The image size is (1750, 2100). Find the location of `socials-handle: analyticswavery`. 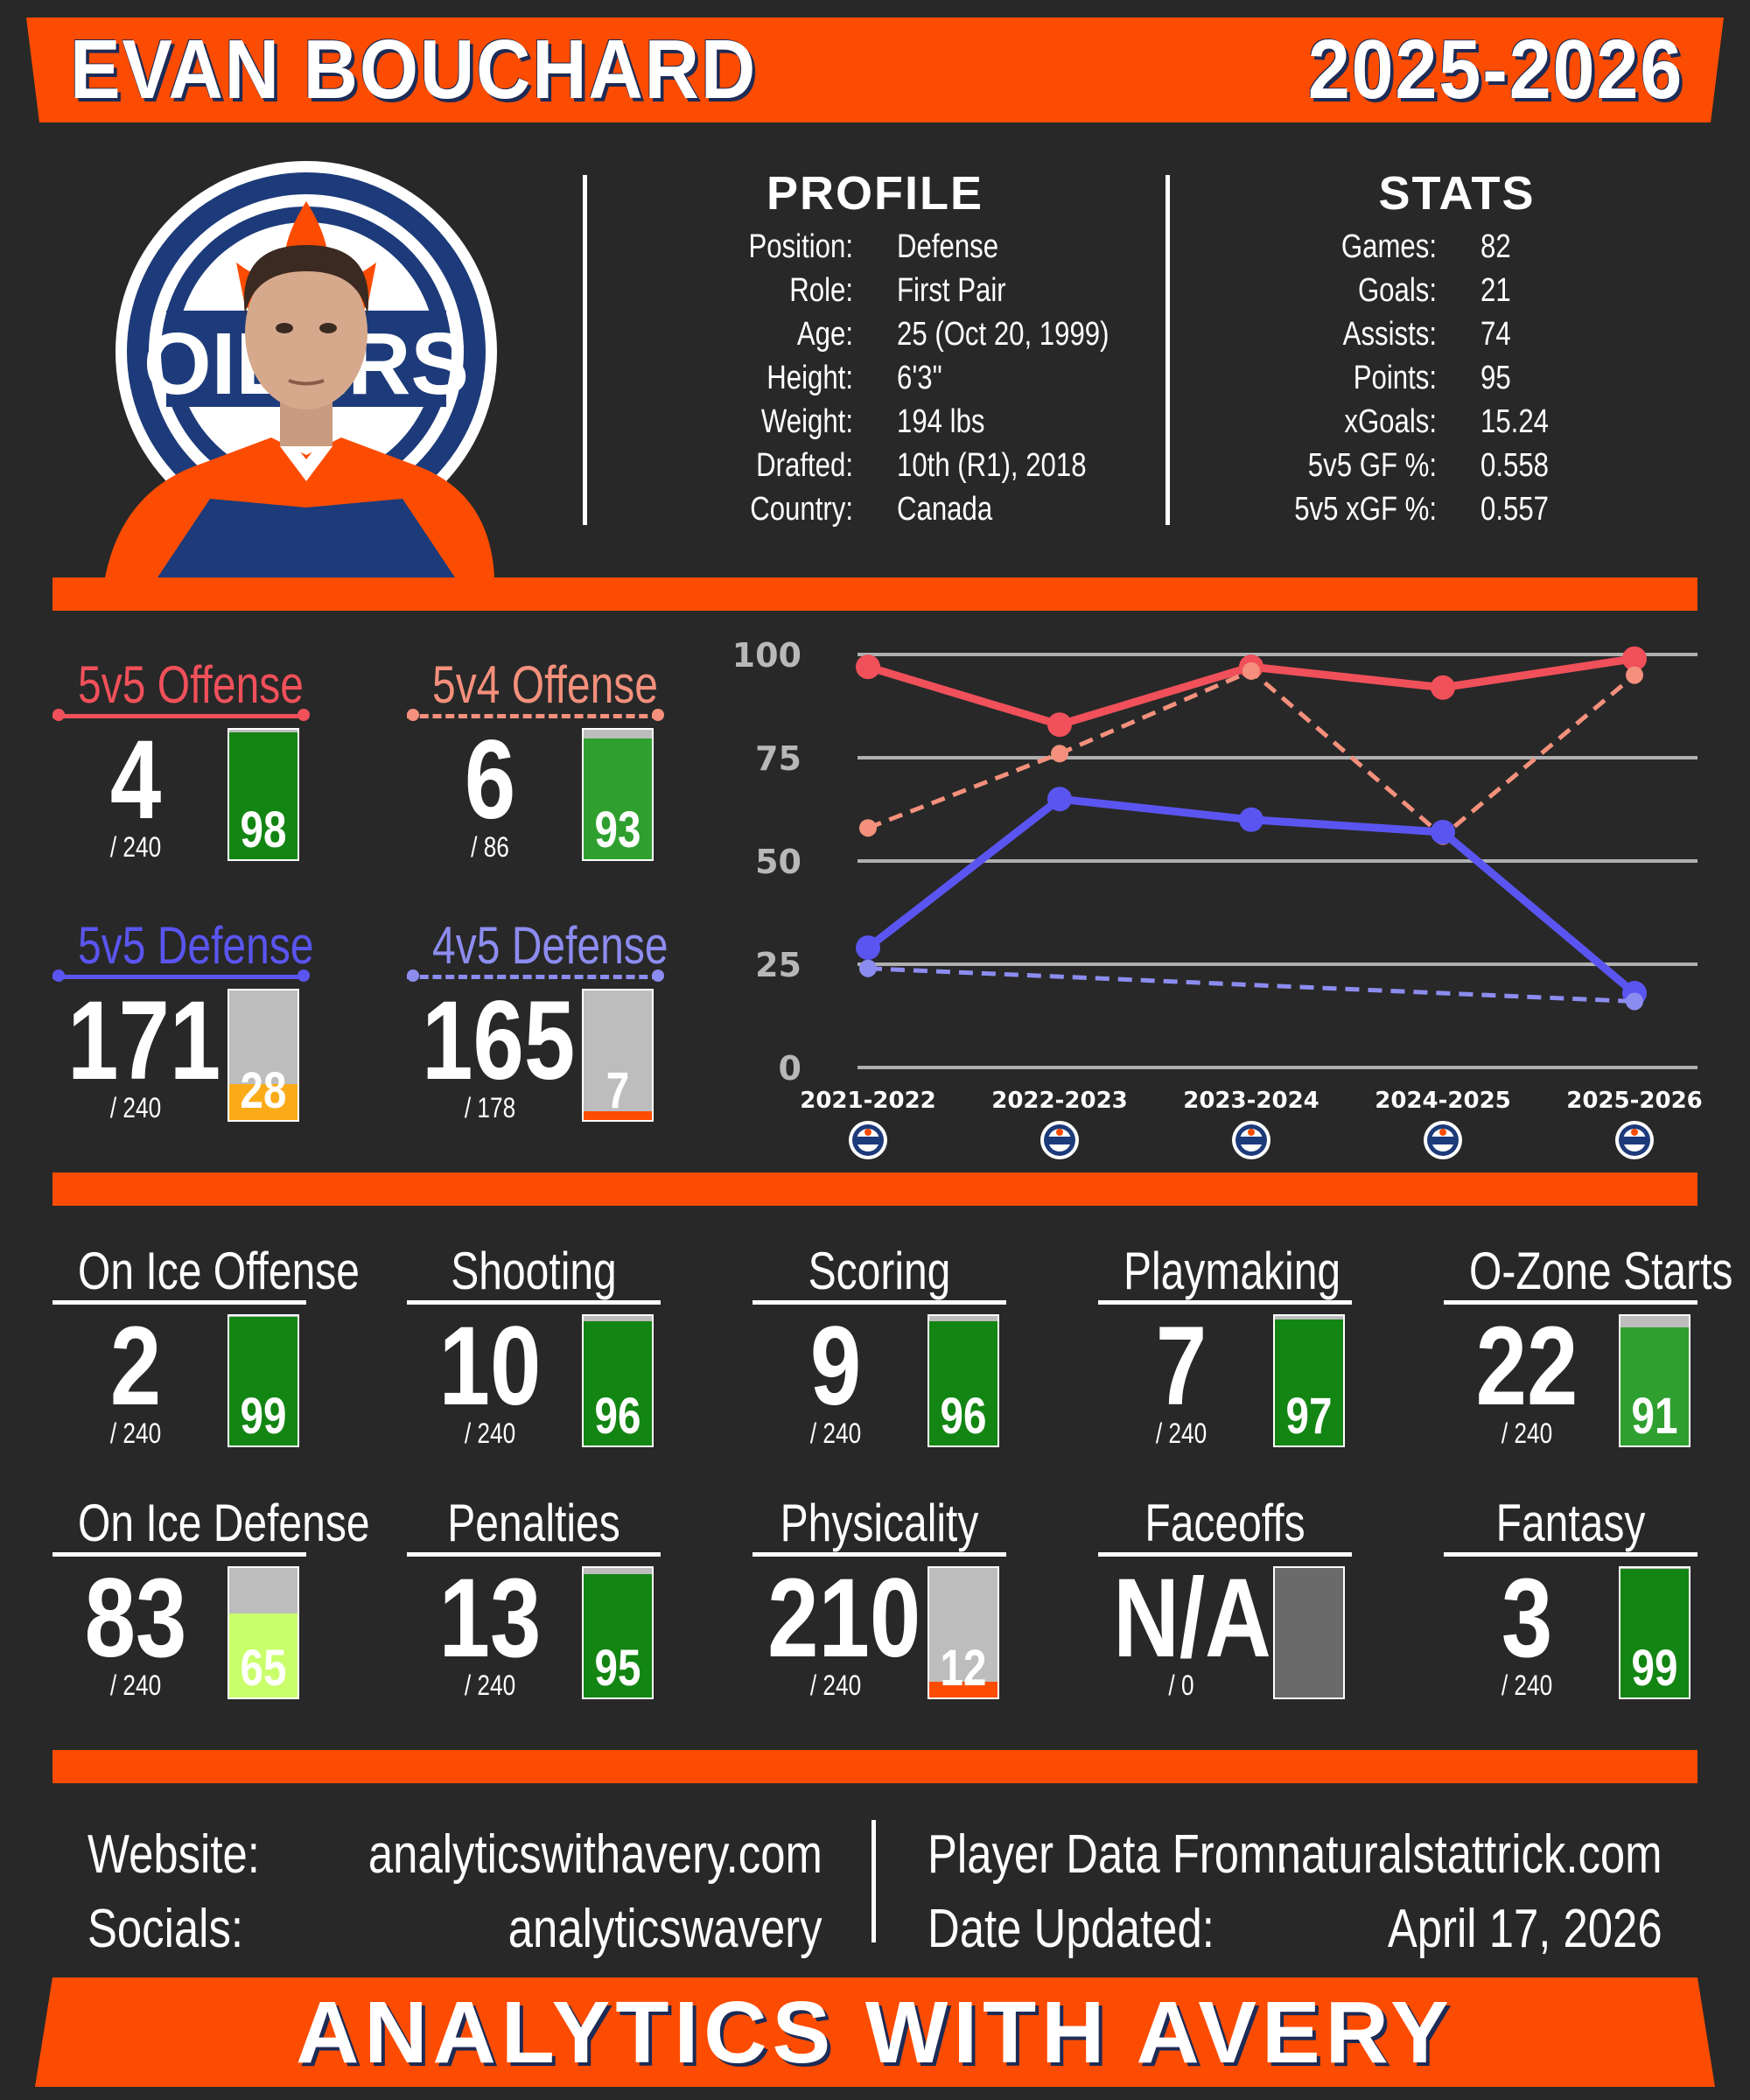

socials-handle: analyticswavery is located at coordinates (665, 1929).